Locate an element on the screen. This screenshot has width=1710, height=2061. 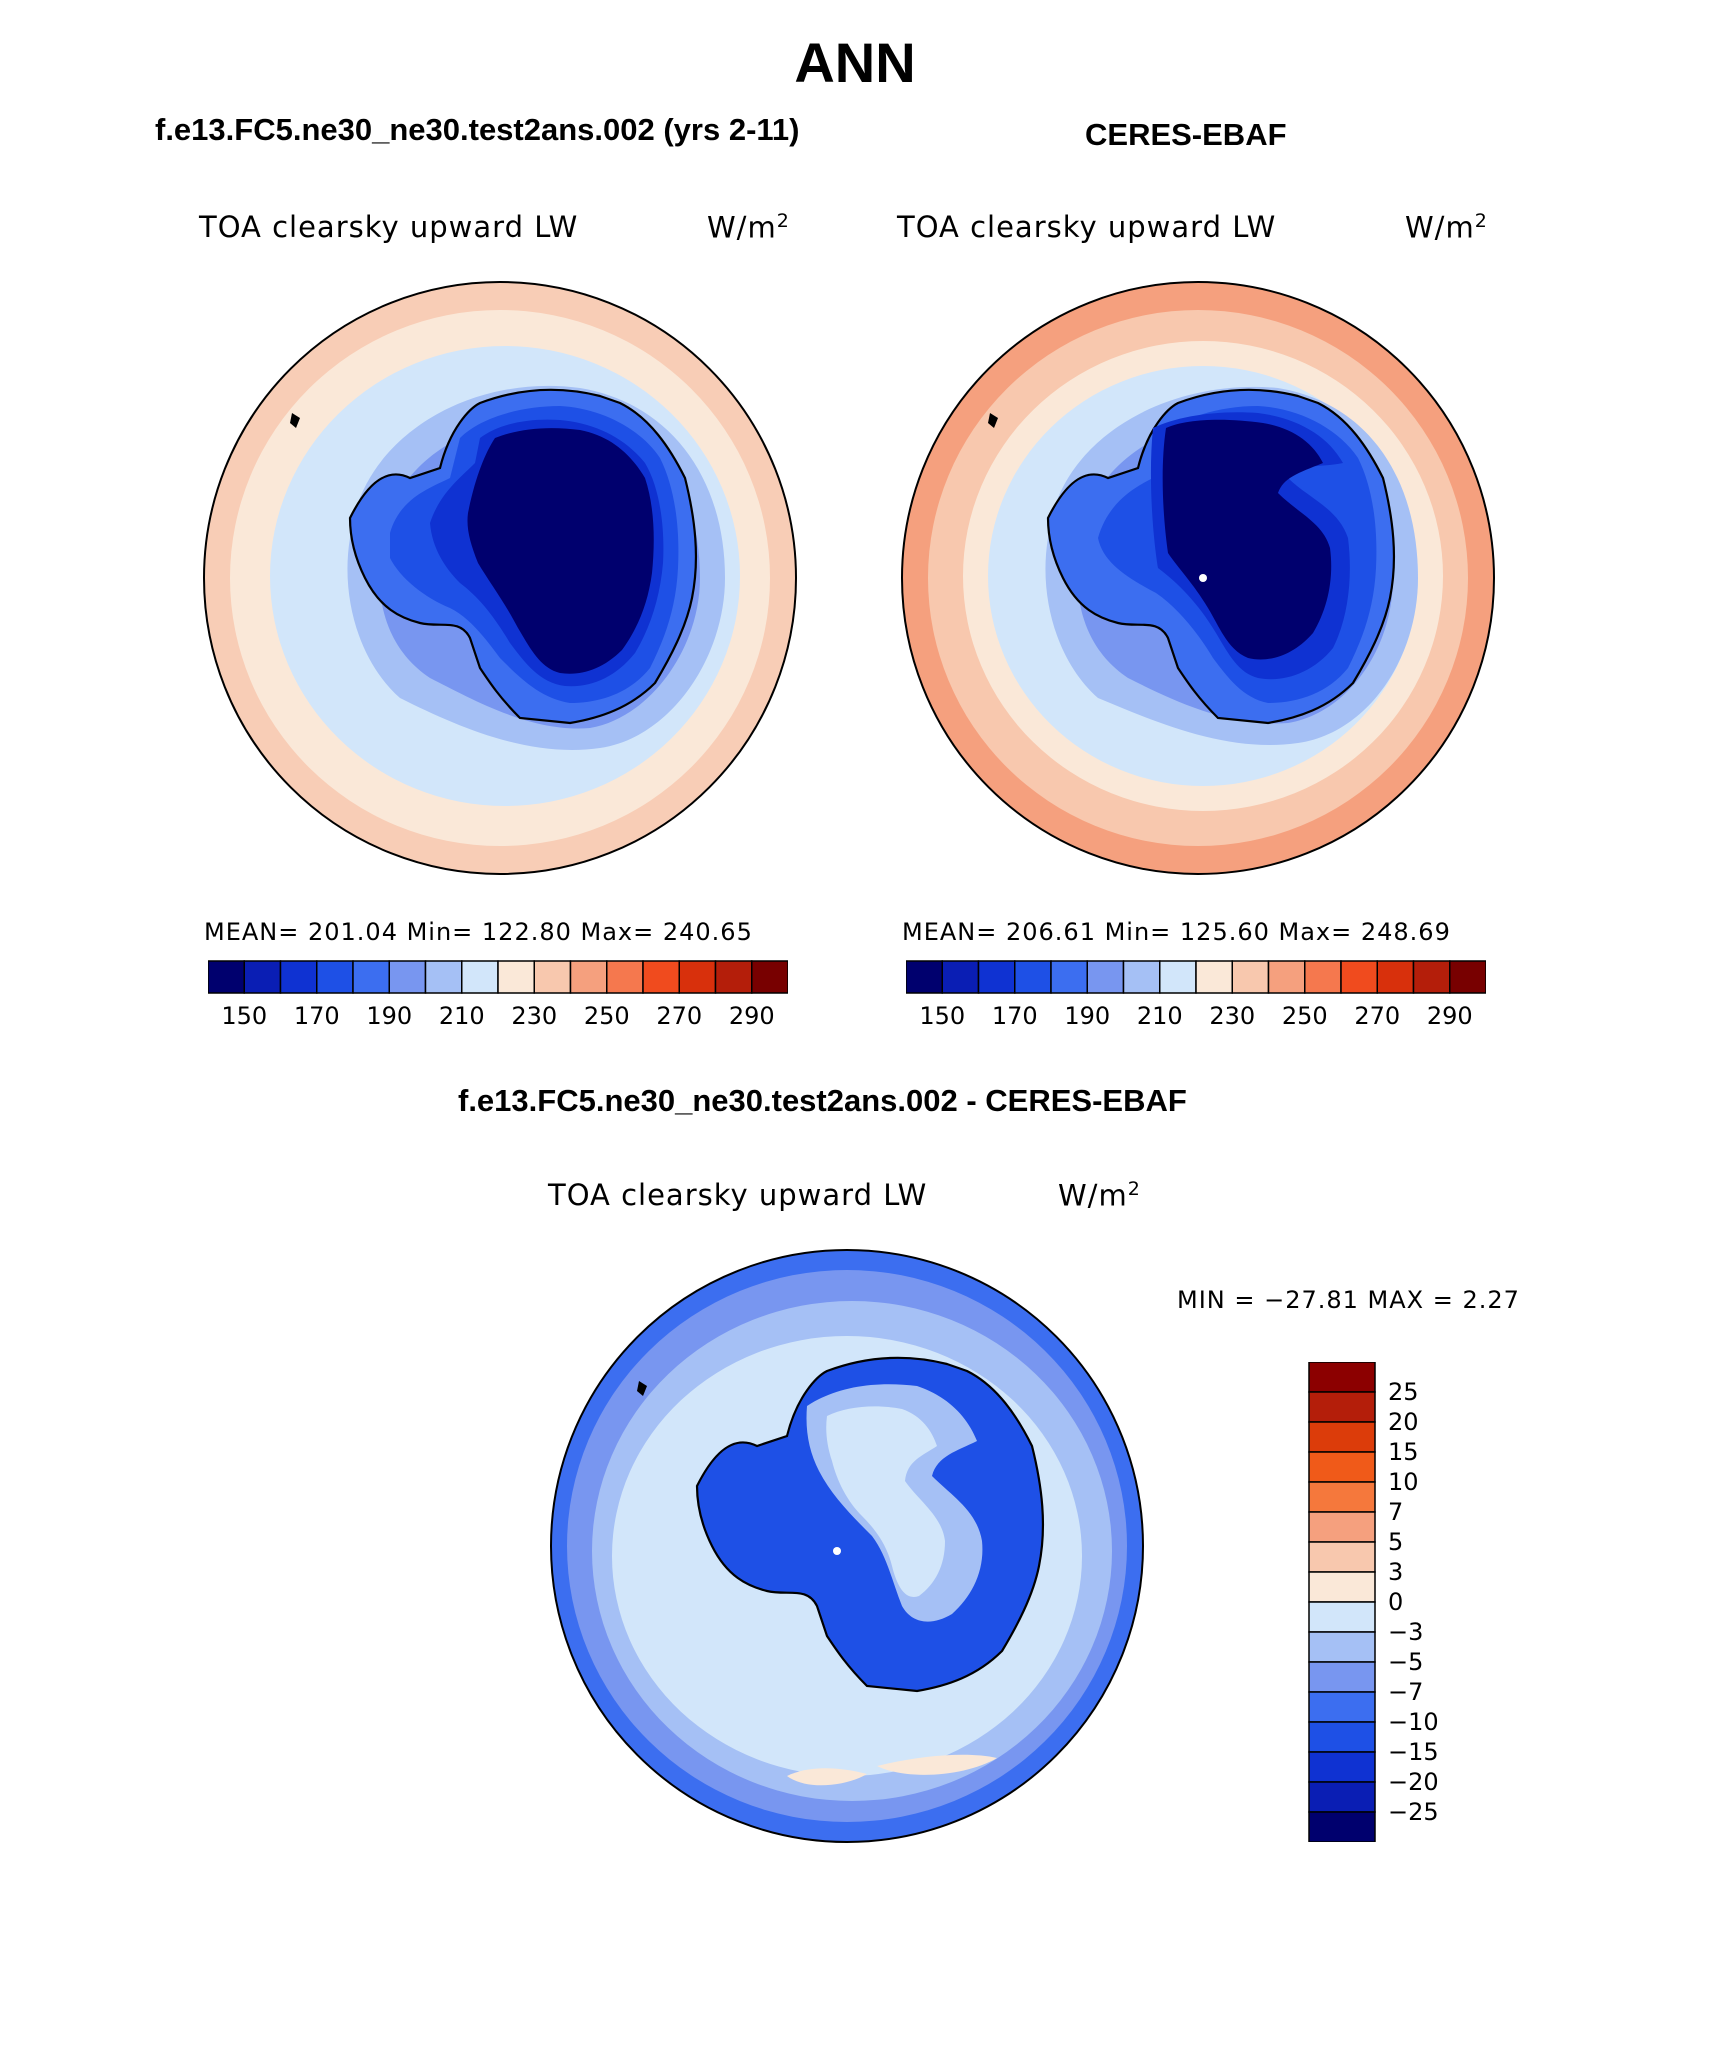
model-colorbar-tick-label: 210 is located at coordinates (461, 1016).